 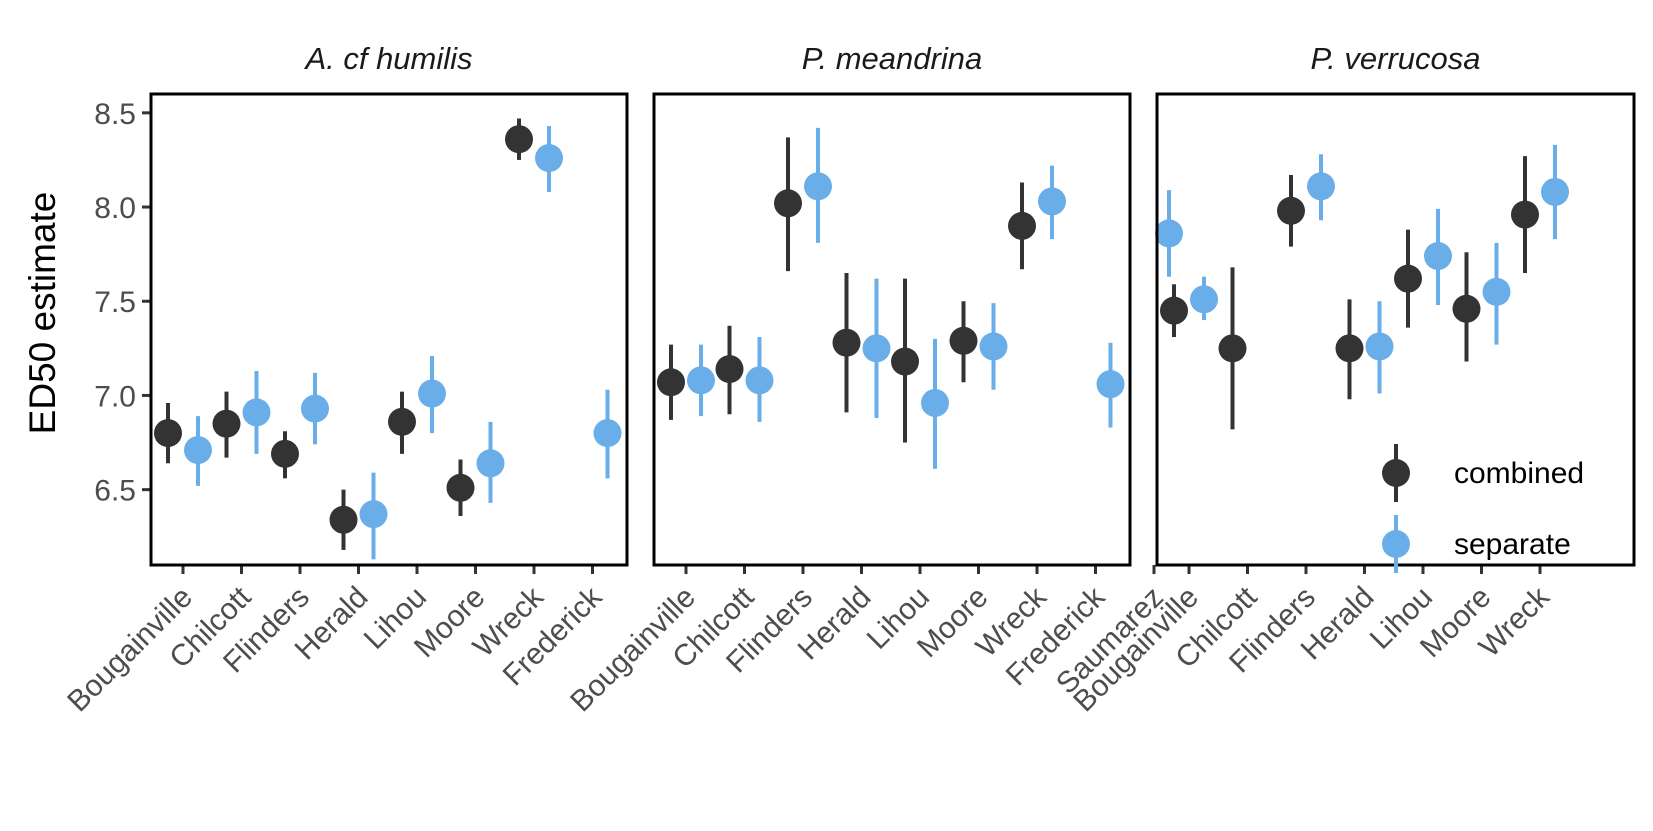 What do you see at coordinates (115, 396) in the screenshot?
I see `y-tick-label: 7.0` at bounding box center [115, 396].